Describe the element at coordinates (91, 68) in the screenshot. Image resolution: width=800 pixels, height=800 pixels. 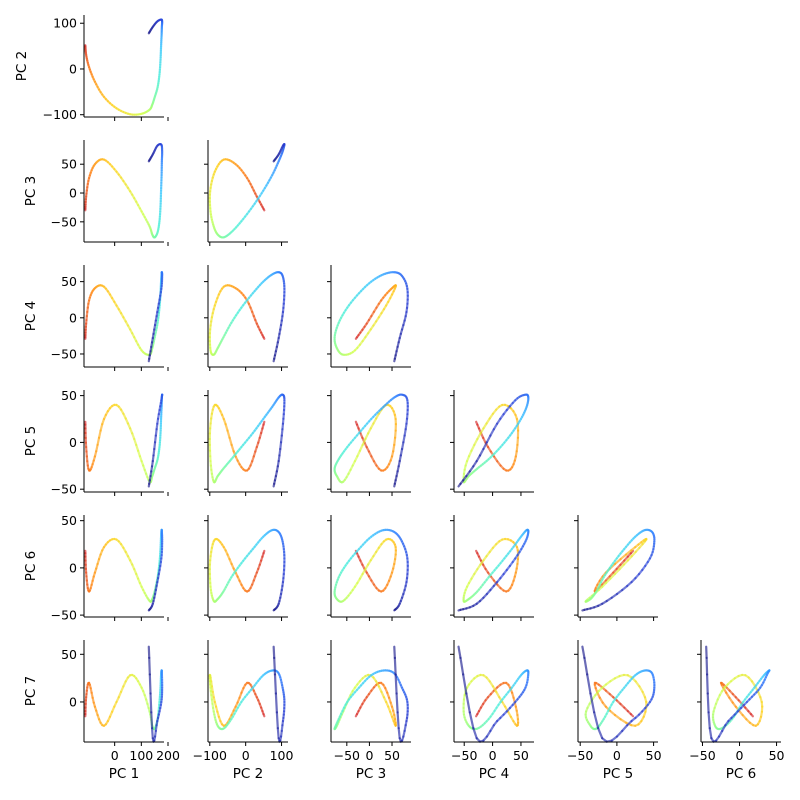
I see `panel-pc-1-vs-pc-2: −100 0 100 PC 2` at that location.